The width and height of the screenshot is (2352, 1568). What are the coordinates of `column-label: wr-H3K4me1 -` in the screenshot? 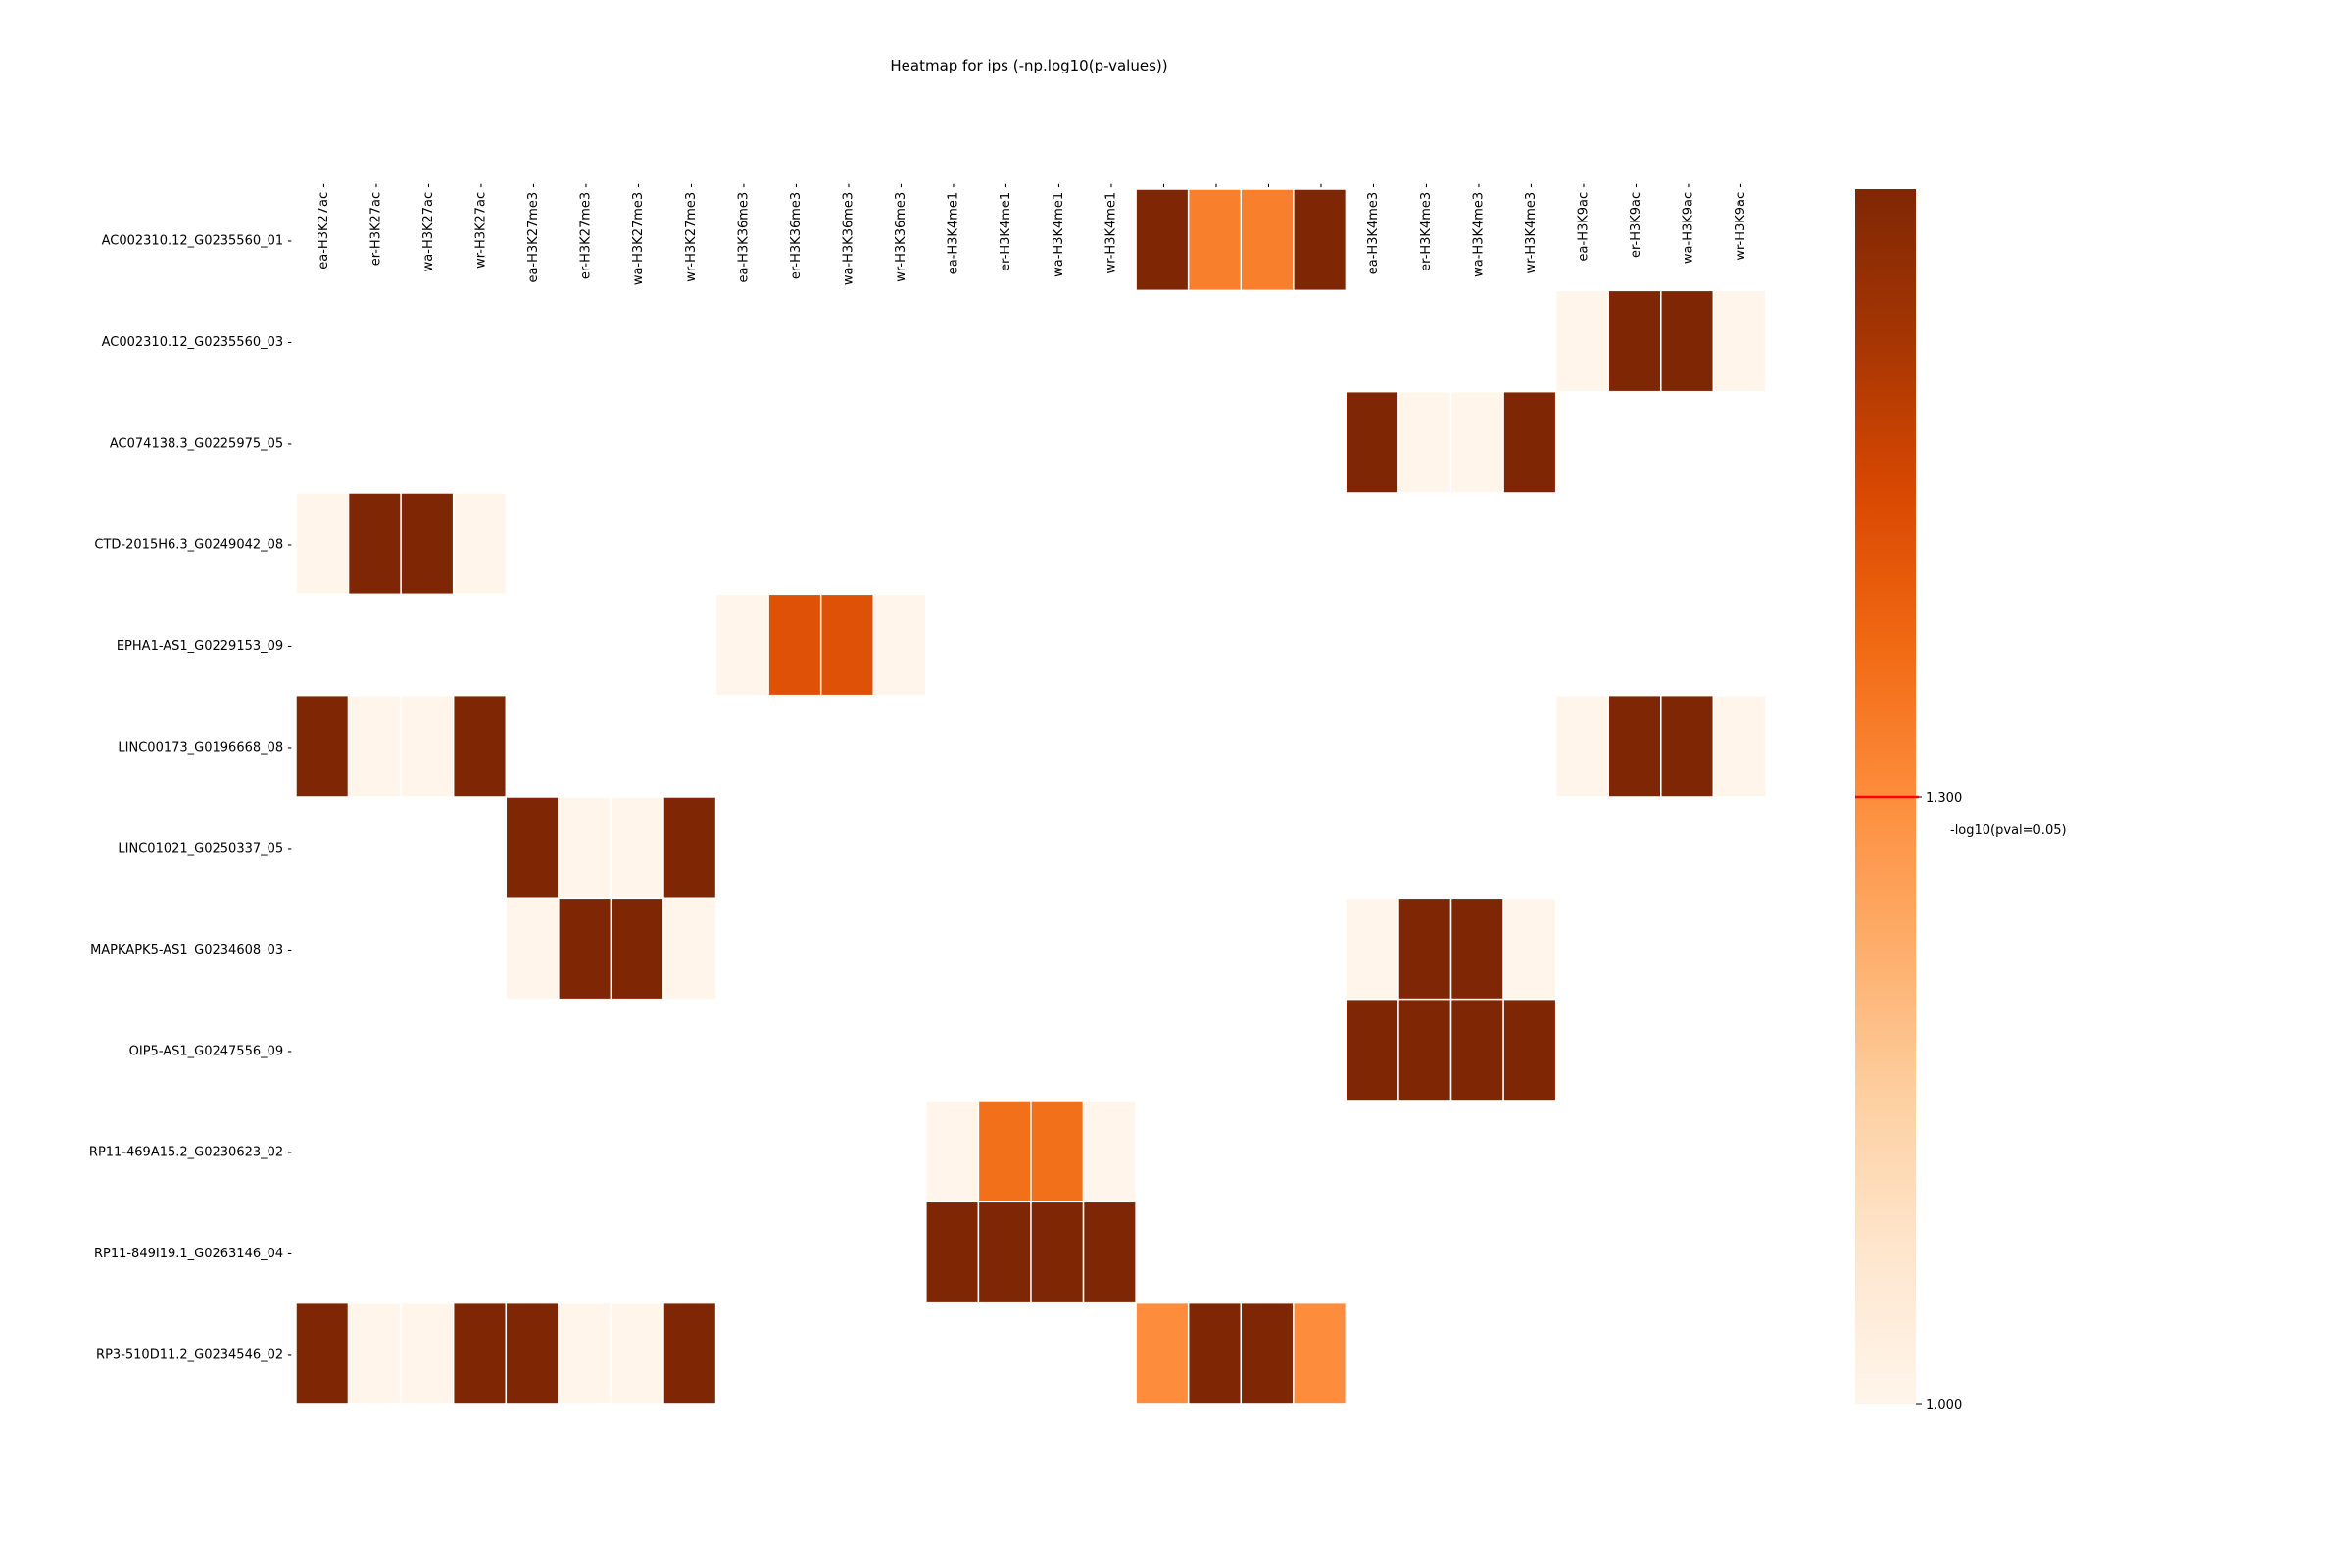 It's located at (1110, 228).